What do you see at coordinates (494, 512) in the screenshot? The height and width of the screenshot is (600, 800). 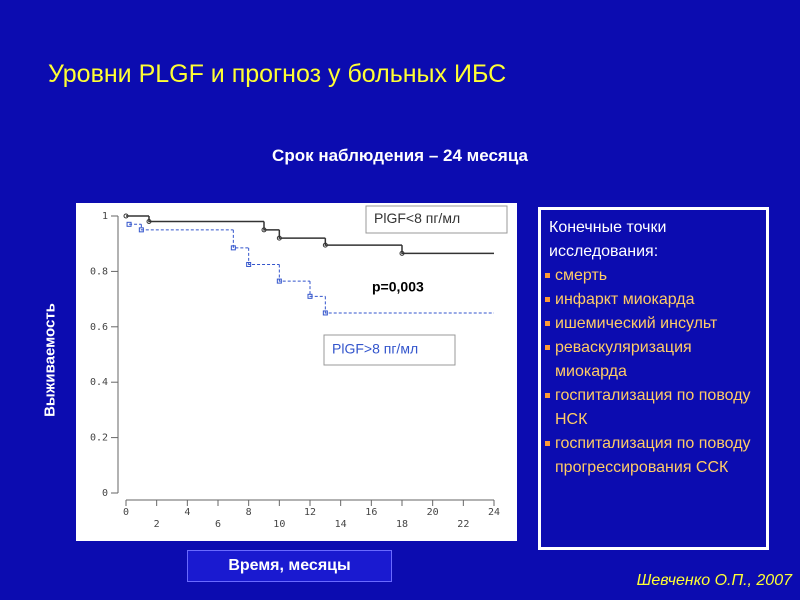 I see `x-tick-label: 24` at bounding box center [494, 512].